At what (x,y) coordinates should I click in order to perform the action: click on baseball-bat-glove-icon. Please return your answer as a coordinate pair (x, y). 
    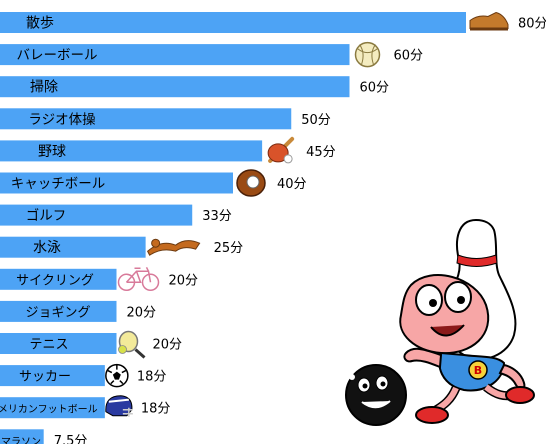
    Looking at the image, I should click on (281, 150).